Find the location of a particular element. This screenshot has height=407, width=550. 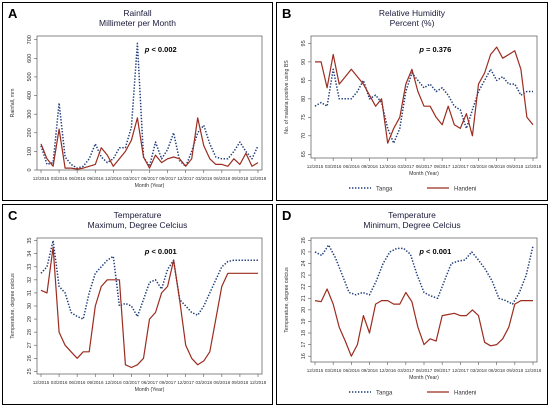

y-tick-label: 17 is located at coordinates (304, 345).